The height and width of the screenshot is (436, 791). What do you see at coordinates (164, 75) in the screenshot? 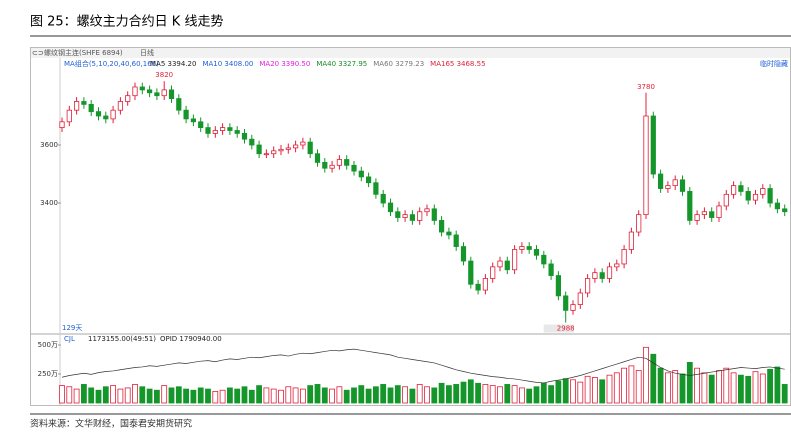
I see `annotation: 3820` at bounding box center [164, 75].